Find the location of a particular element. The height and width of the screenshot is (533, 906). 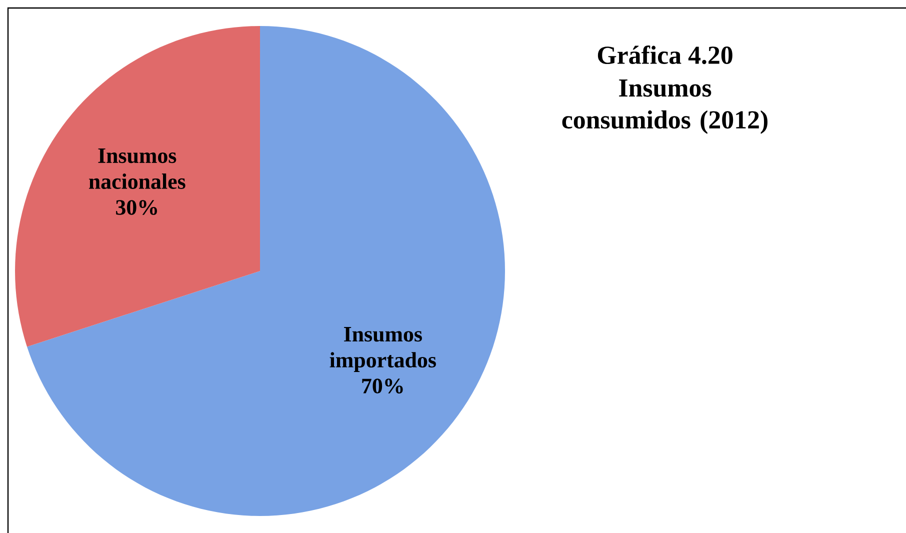

data-label: 70% is located at coordinates (382, 386).